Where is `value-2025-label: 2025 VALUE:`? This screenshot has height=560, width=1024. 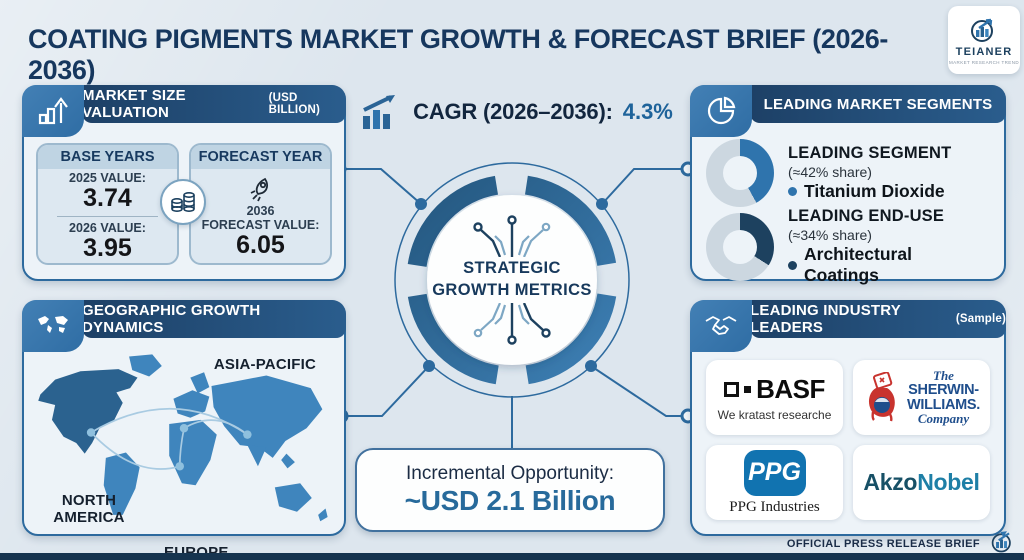
value-2025-label: 2025 VALUE: is located at coordinates (107, 178).